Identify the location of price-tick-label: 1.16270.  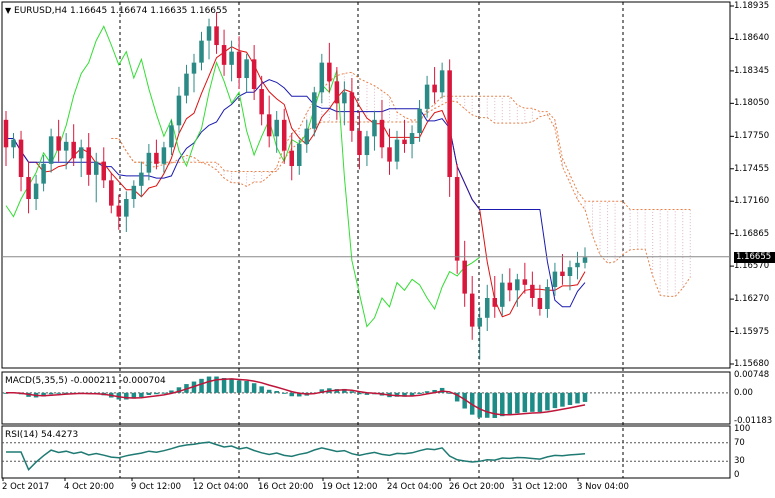
(752, 299).